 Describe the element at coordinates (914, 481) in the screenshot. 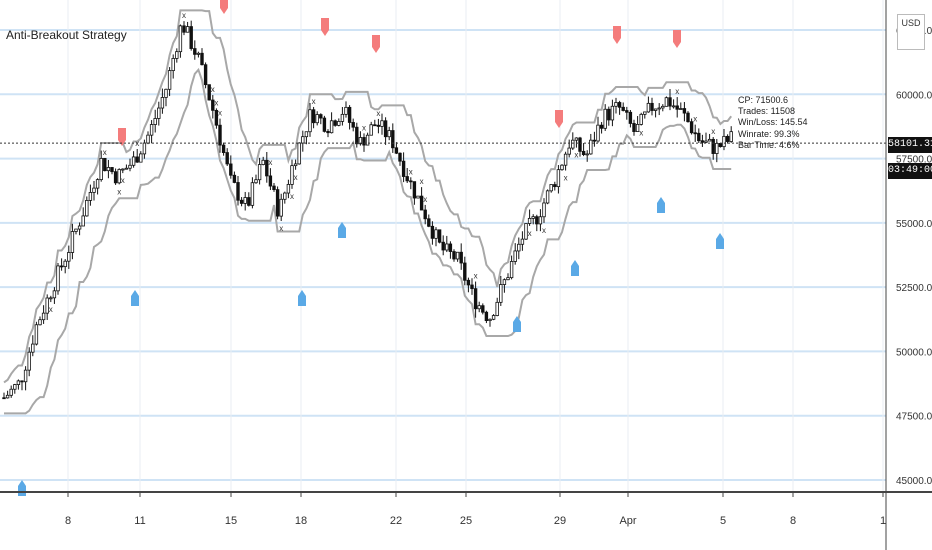

I see `price-tick-label: 45000.00` at that location.